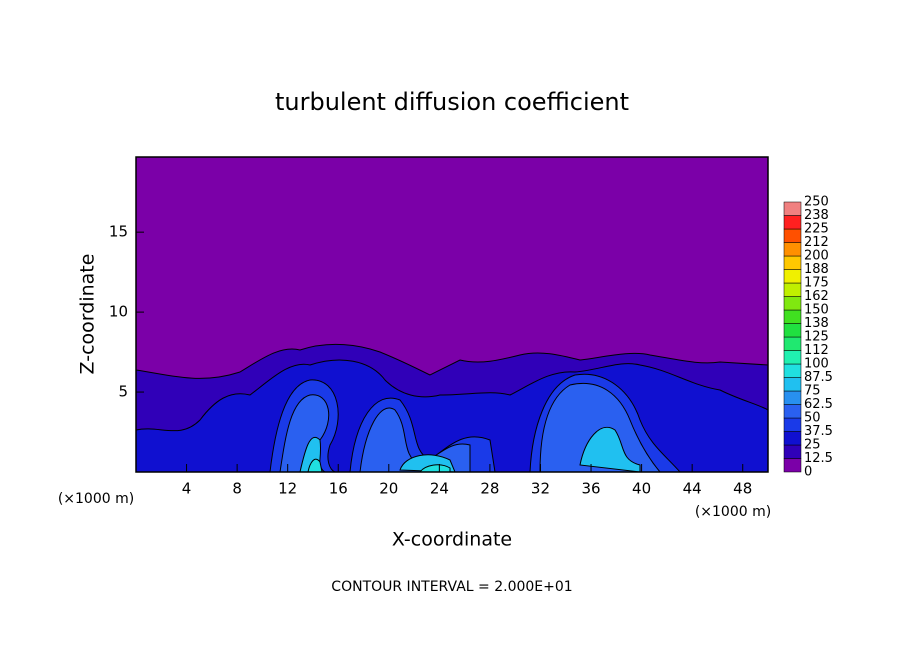 The height and width of the screenshot is (654, 904). Describe the element at coordinates (816, 310) in the screenshot. I see `colorbar-label: 150` at that location.